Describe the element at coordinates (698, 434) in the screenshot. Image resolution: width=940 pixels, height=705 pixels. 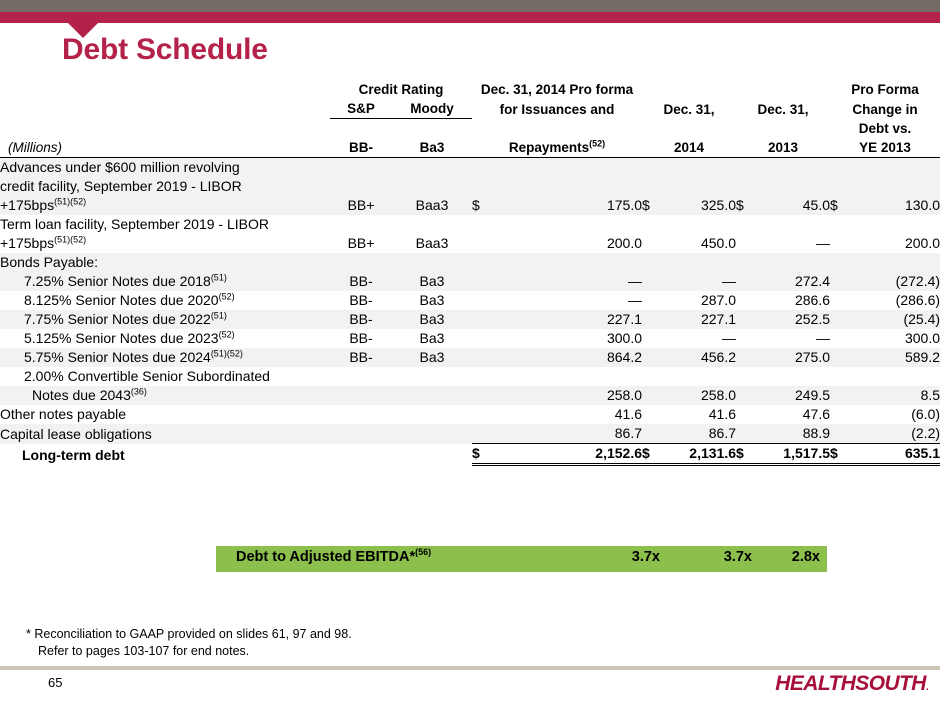
I see `cell-value-capital-lease-2: 86.7` at that location.